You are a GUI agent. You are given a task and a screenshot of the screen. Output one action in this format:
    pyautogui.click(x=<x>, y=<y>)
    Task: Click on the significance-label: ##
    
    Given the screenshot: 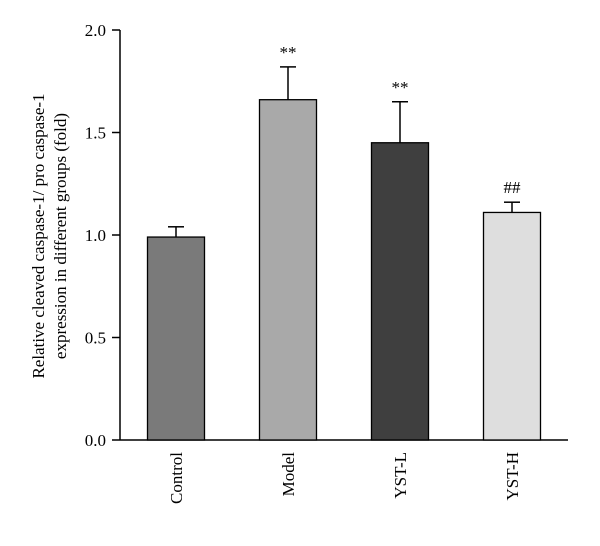 What is the action you would take?
    pyautogui.click(x=513, y=187)
    